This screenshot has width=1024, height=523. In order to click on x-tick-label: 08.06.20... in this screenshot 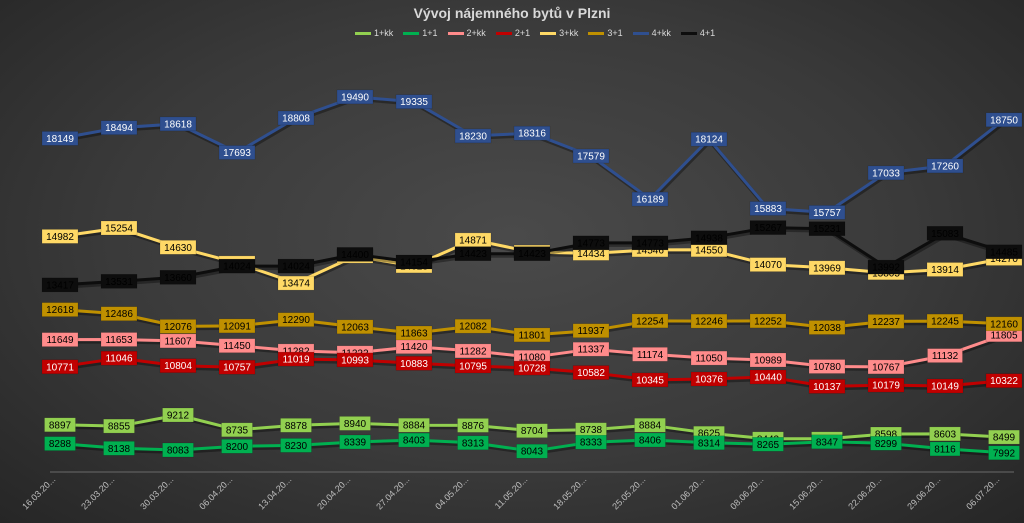, I will do `click(746, 492)`.